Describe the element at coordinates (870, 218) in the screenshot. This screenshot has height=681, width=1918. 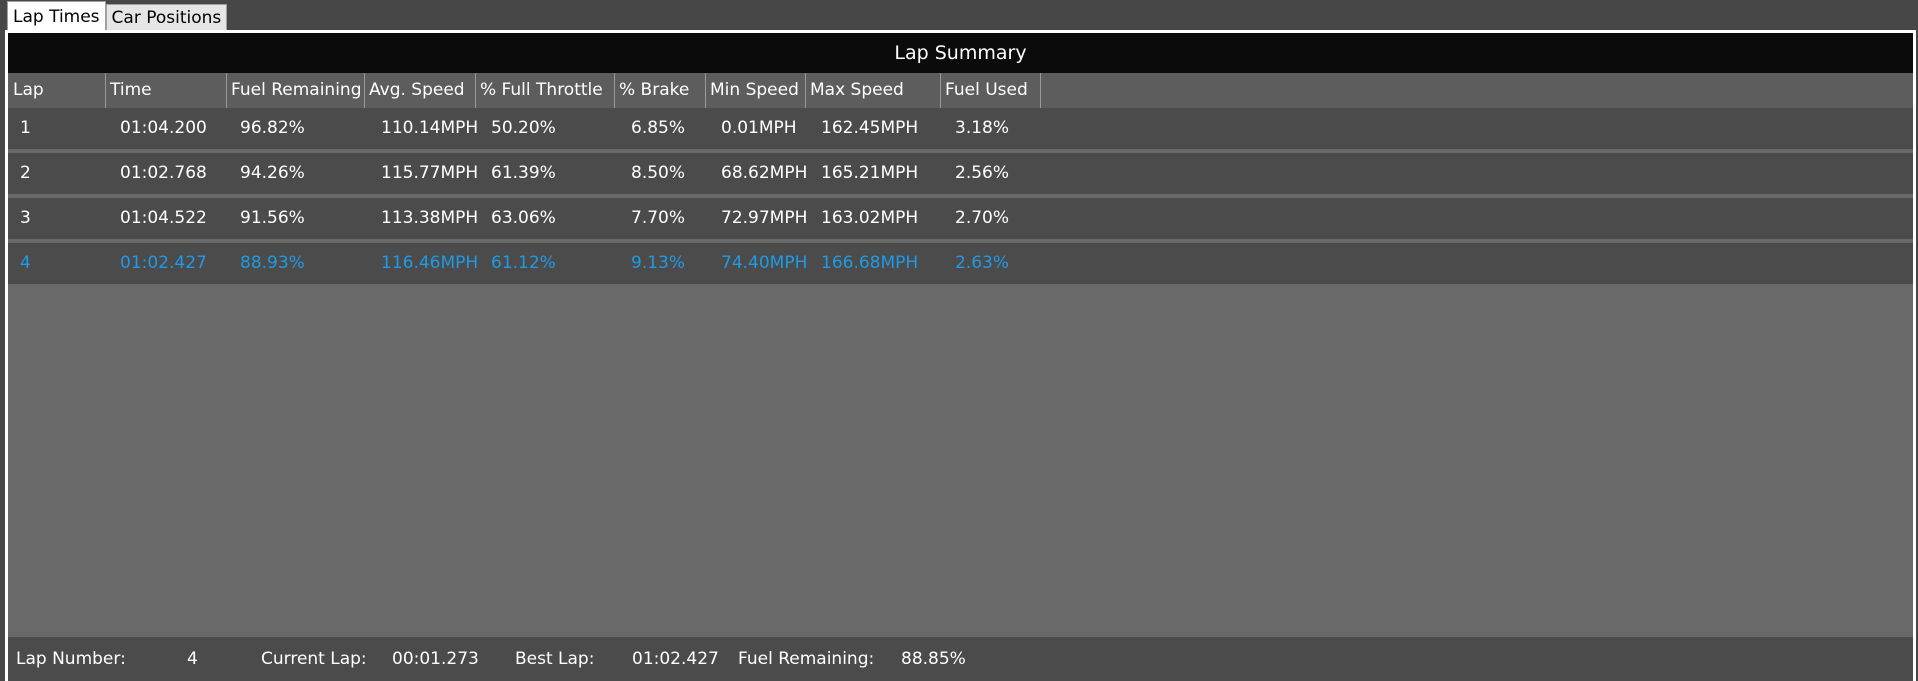
I see `cell-max-speed: 163.02MPH` at that location.